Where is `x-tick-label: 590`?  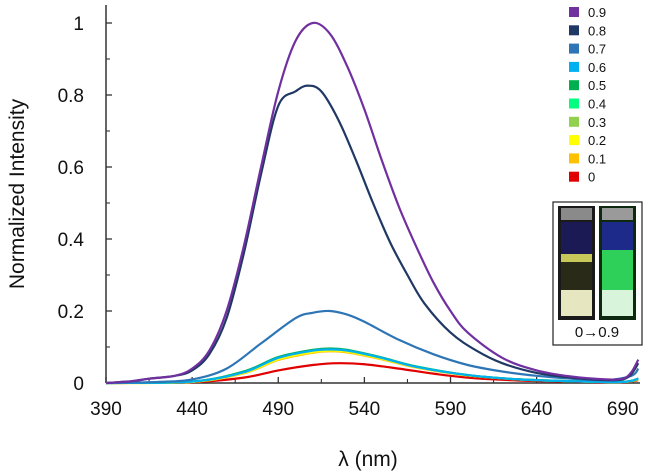 x-tick-label: 590 is located at coordinates (451, 409).